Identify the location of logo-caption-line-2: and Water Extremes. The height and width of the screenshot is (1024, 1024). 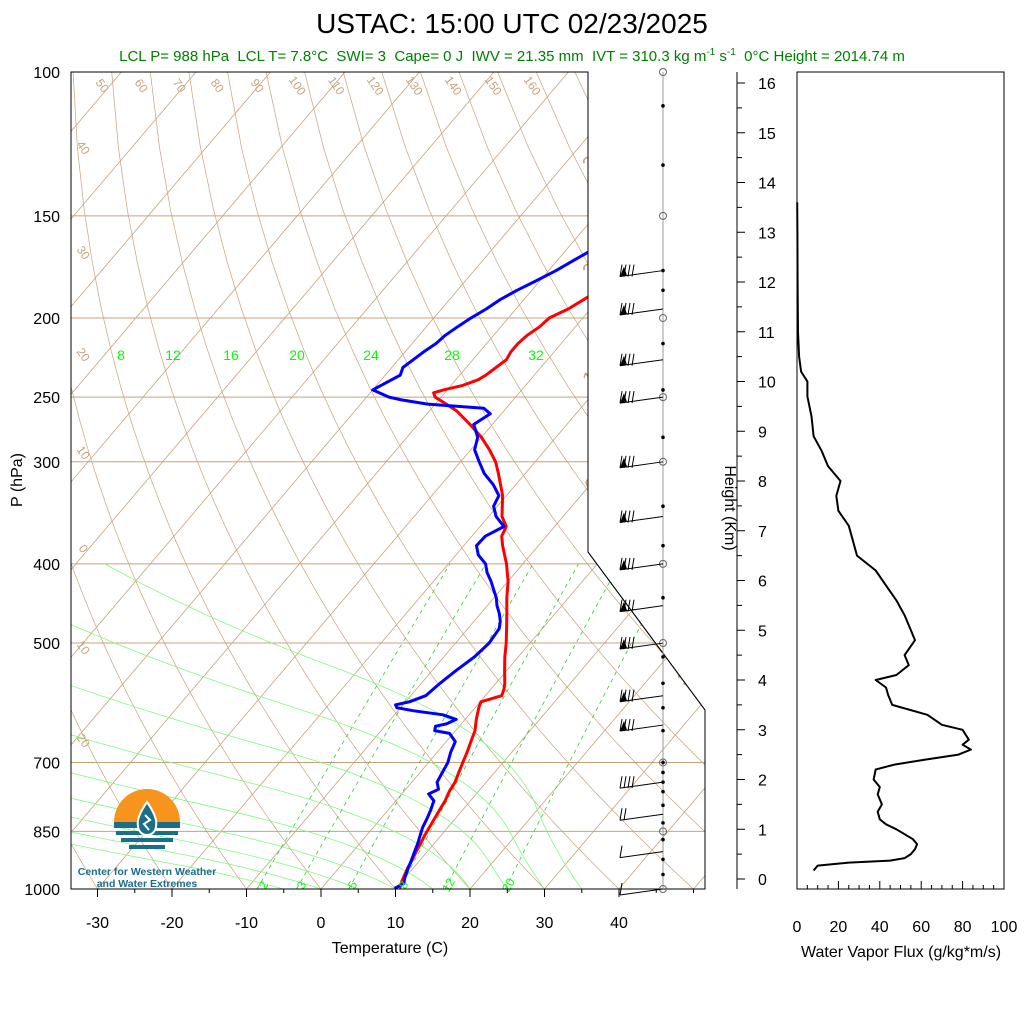
(147, 884).